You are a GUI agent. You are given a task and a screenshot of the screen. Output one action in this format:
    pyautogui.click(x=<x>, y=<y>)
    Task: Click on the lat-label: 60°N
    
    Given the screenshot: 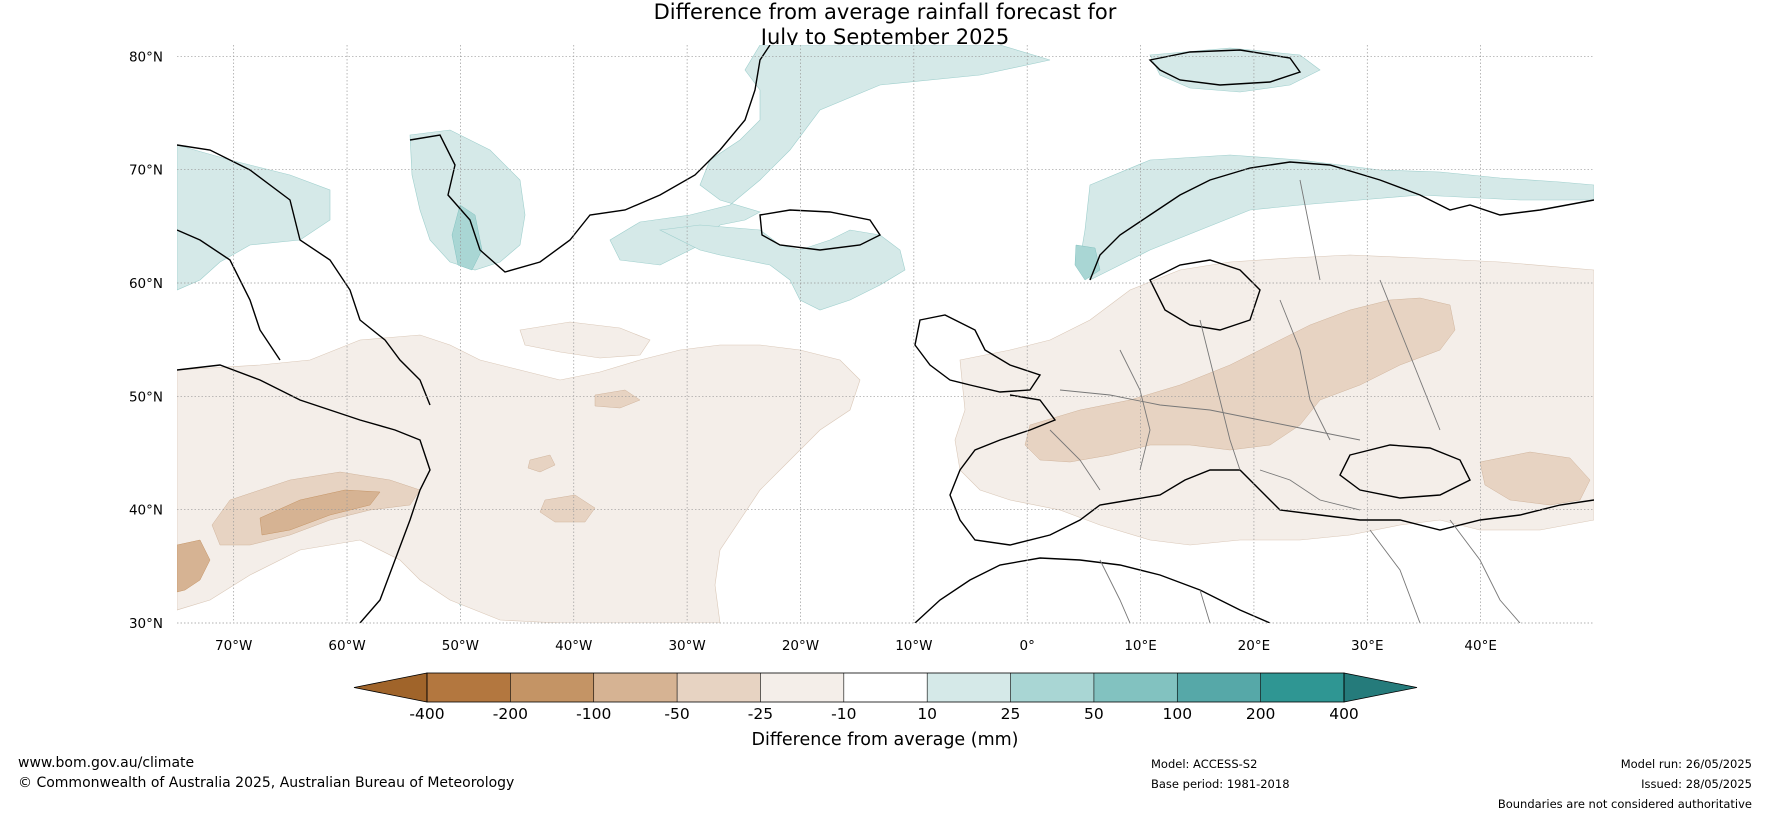 What is the action you would take?
    pyautogui.click(x=146, y=284)
    